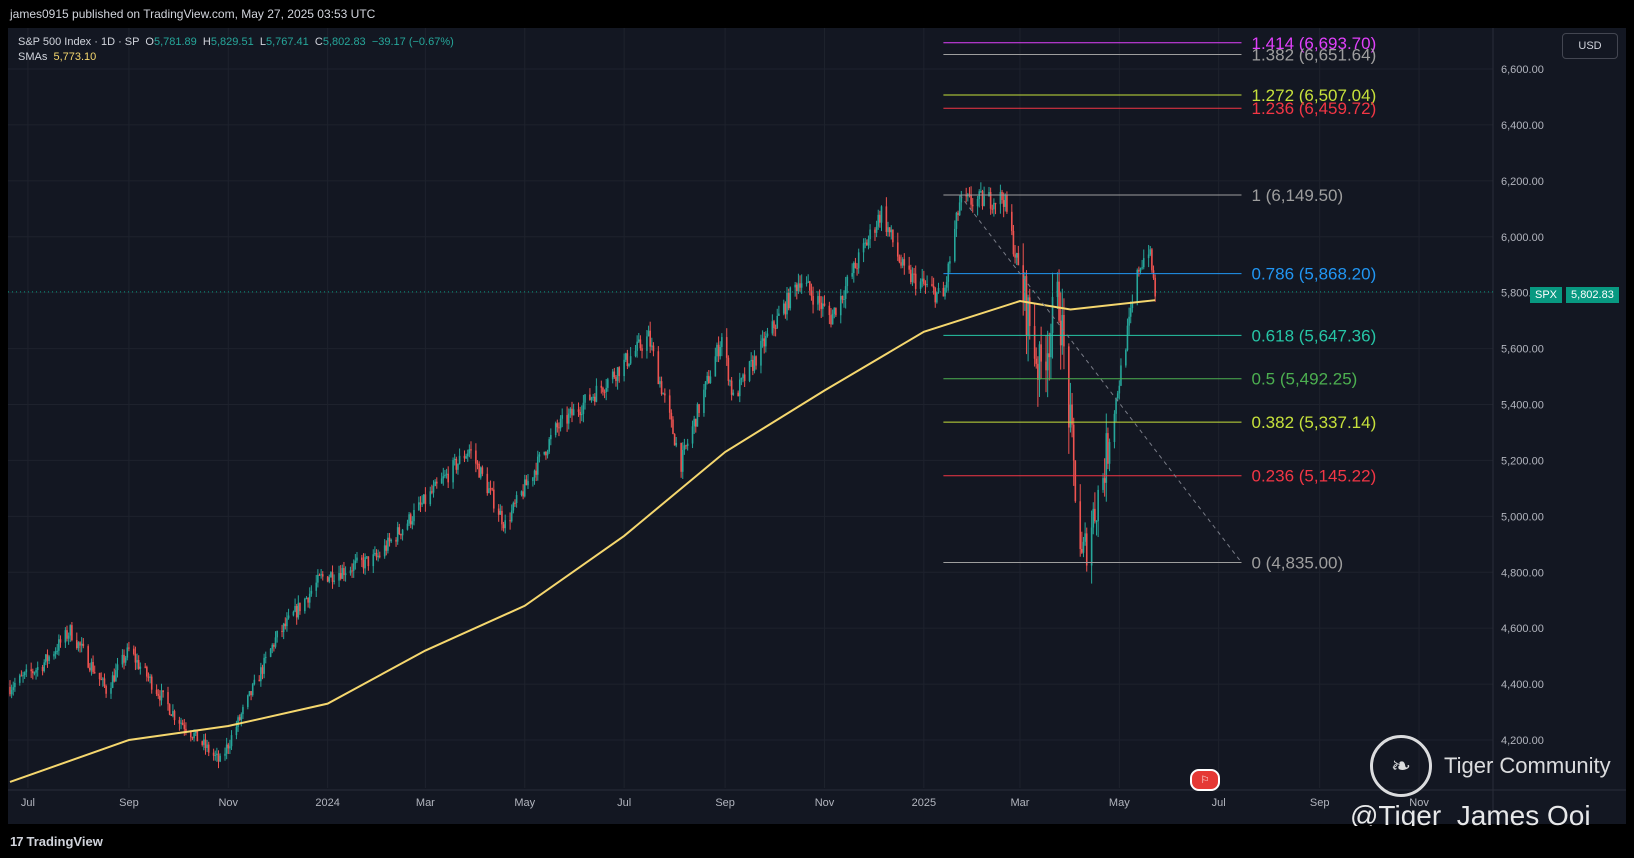 This screenshot has width=1634, height=858. I want to click on open-value: 5,781.89, so click(175, 42).